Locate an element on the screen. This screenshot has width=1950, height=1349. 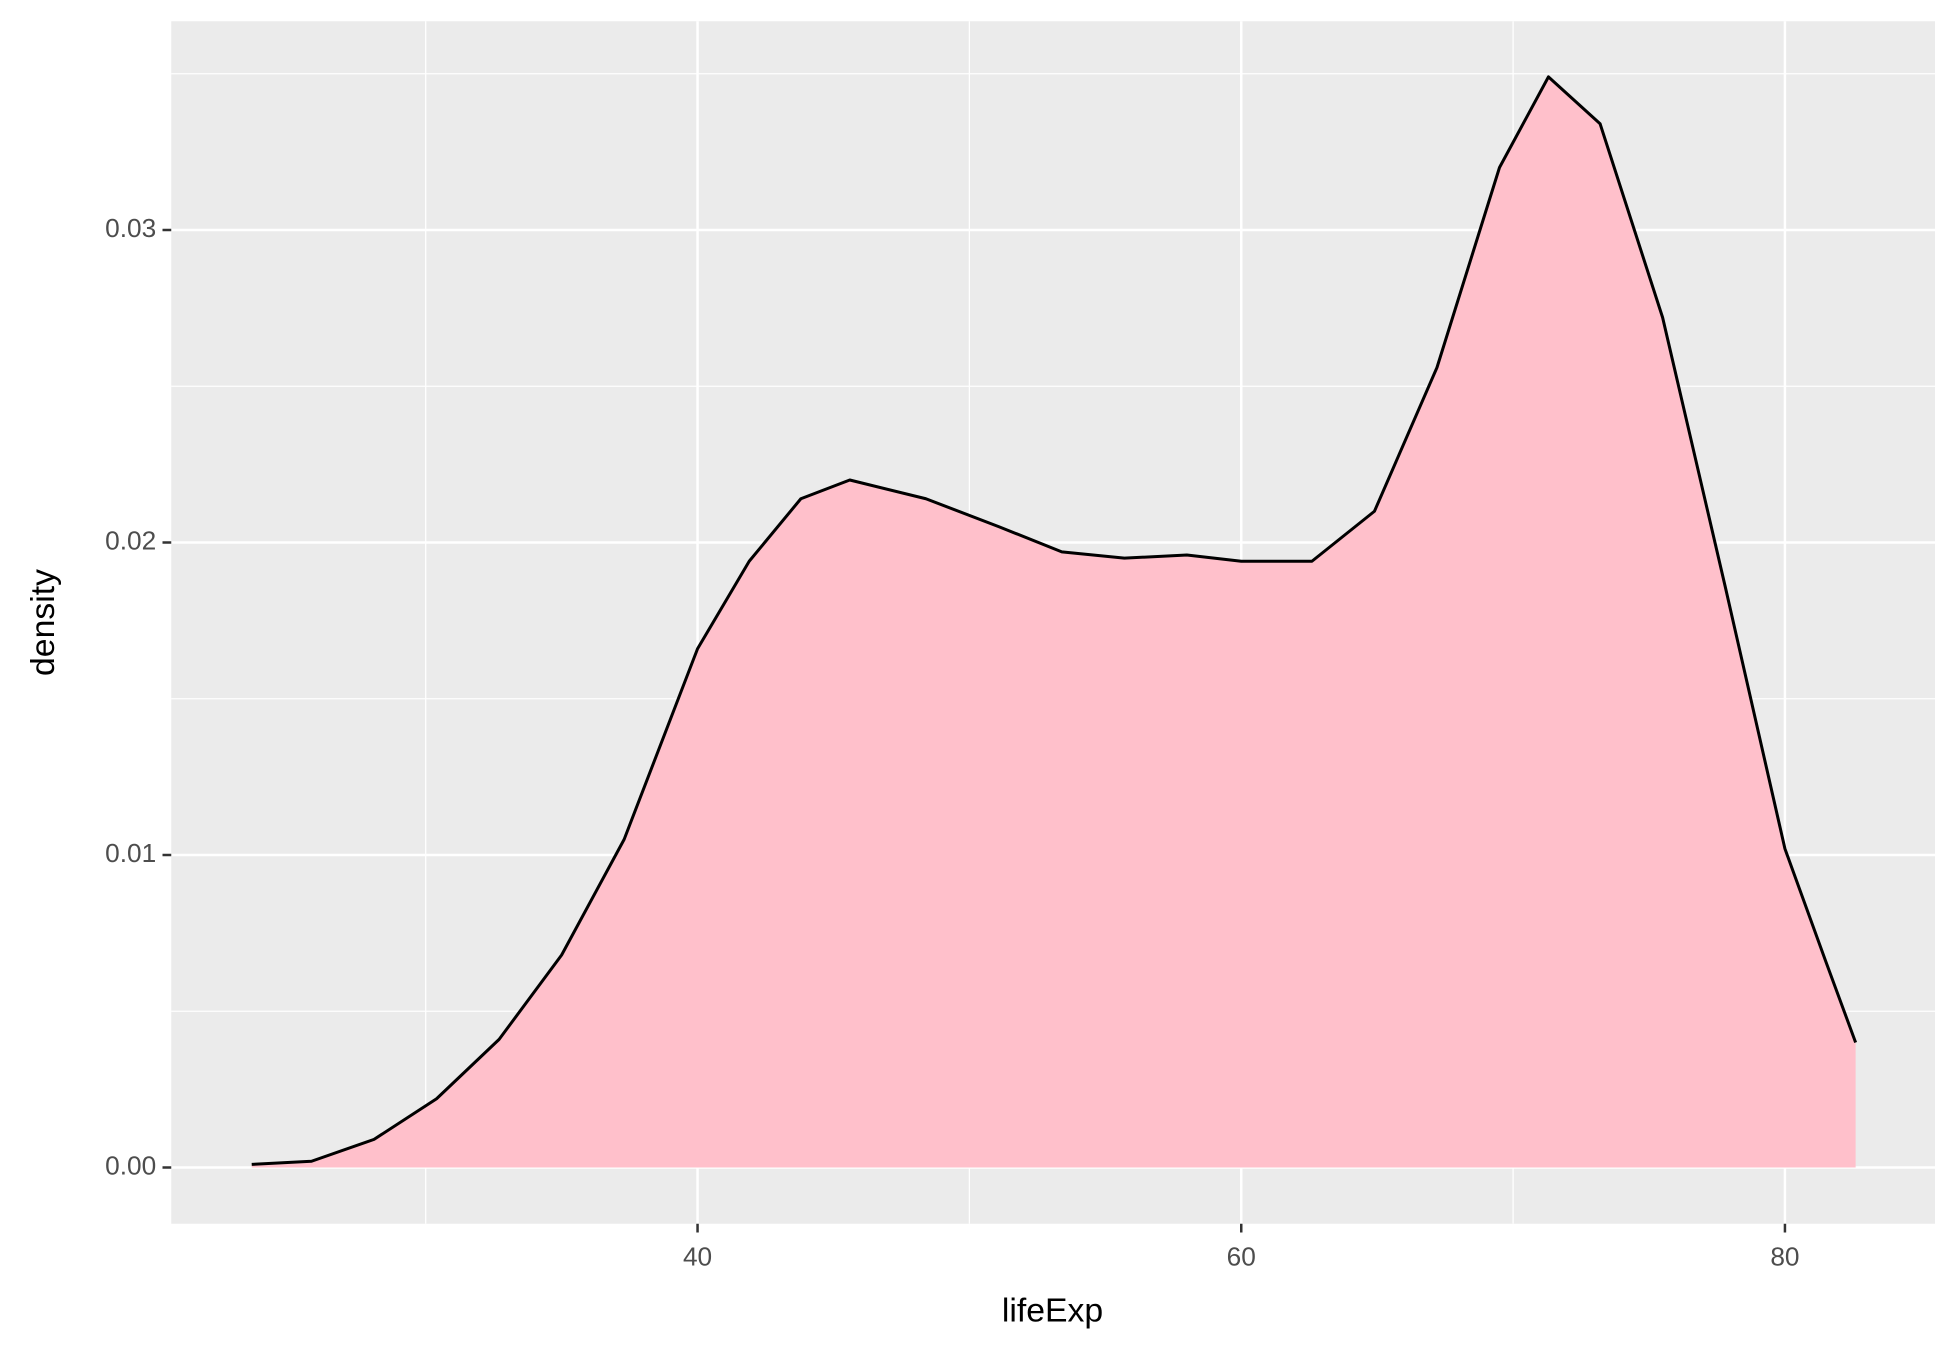
y-axis-title: density is located at coordinates (43, 622).